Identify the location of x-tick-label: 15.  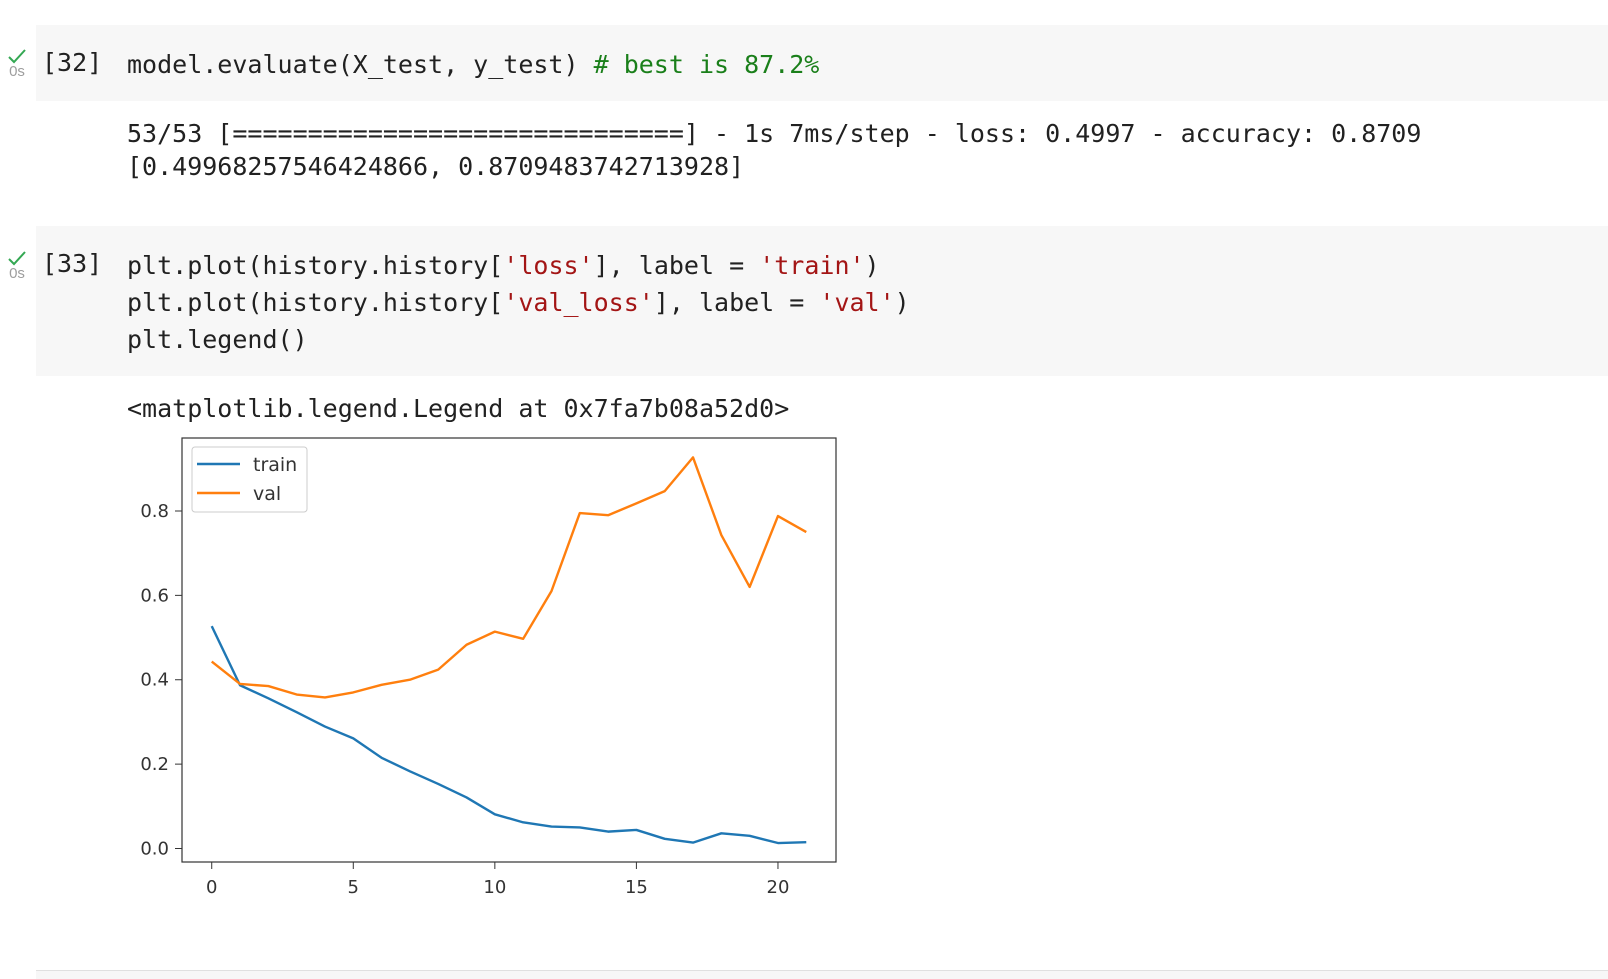
(636, 887).